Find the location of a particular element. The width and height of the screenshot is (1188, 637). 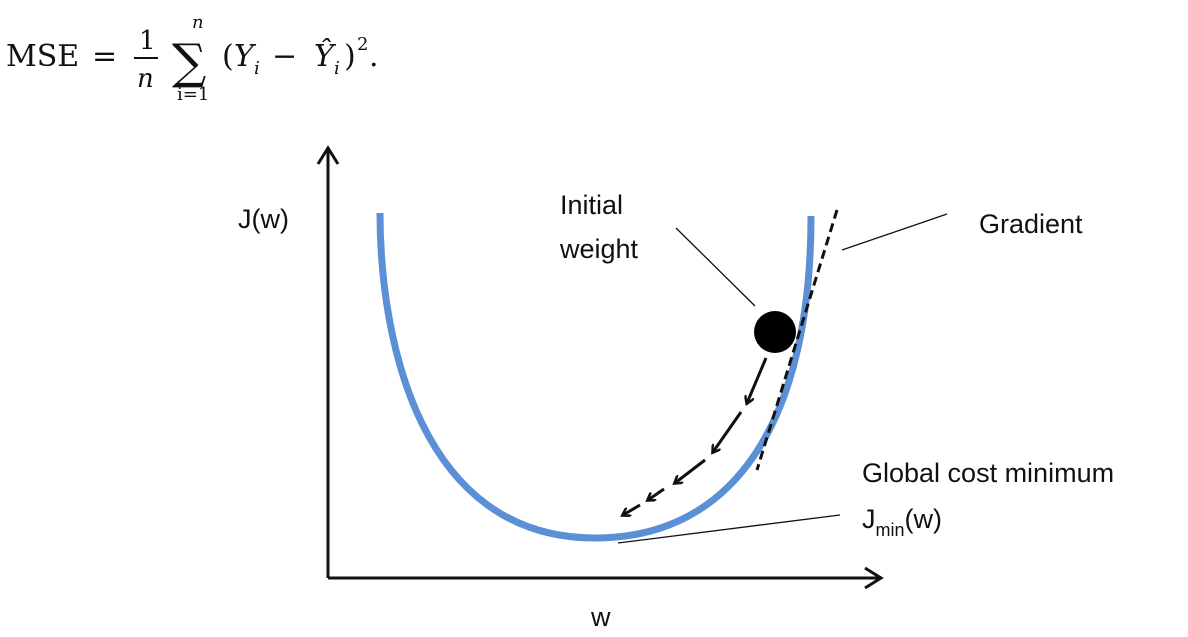

formula-frac-numerator: 1 is located at coordinates (147, 41).